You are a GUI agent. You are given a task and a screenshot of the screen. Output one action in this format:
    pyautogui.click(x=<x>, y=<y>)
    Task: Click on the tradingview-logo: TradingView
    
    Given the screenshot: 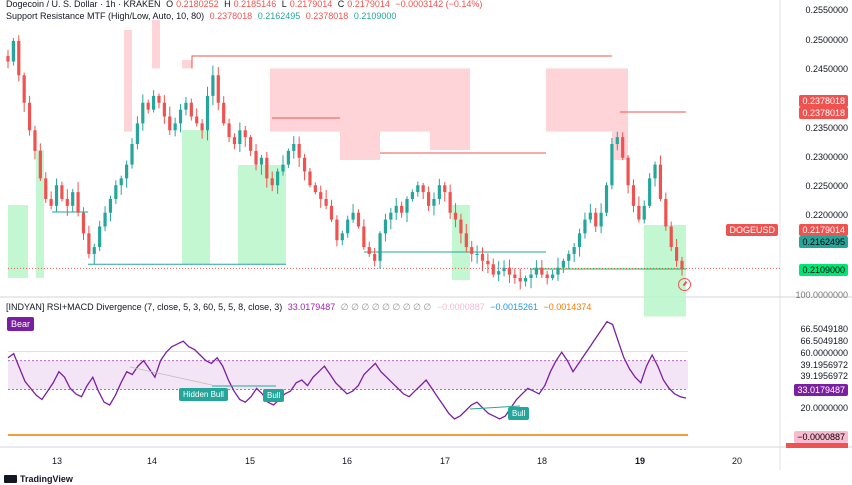 What is the action you would take?
    pyautogui.click(x=38, y=479)
    